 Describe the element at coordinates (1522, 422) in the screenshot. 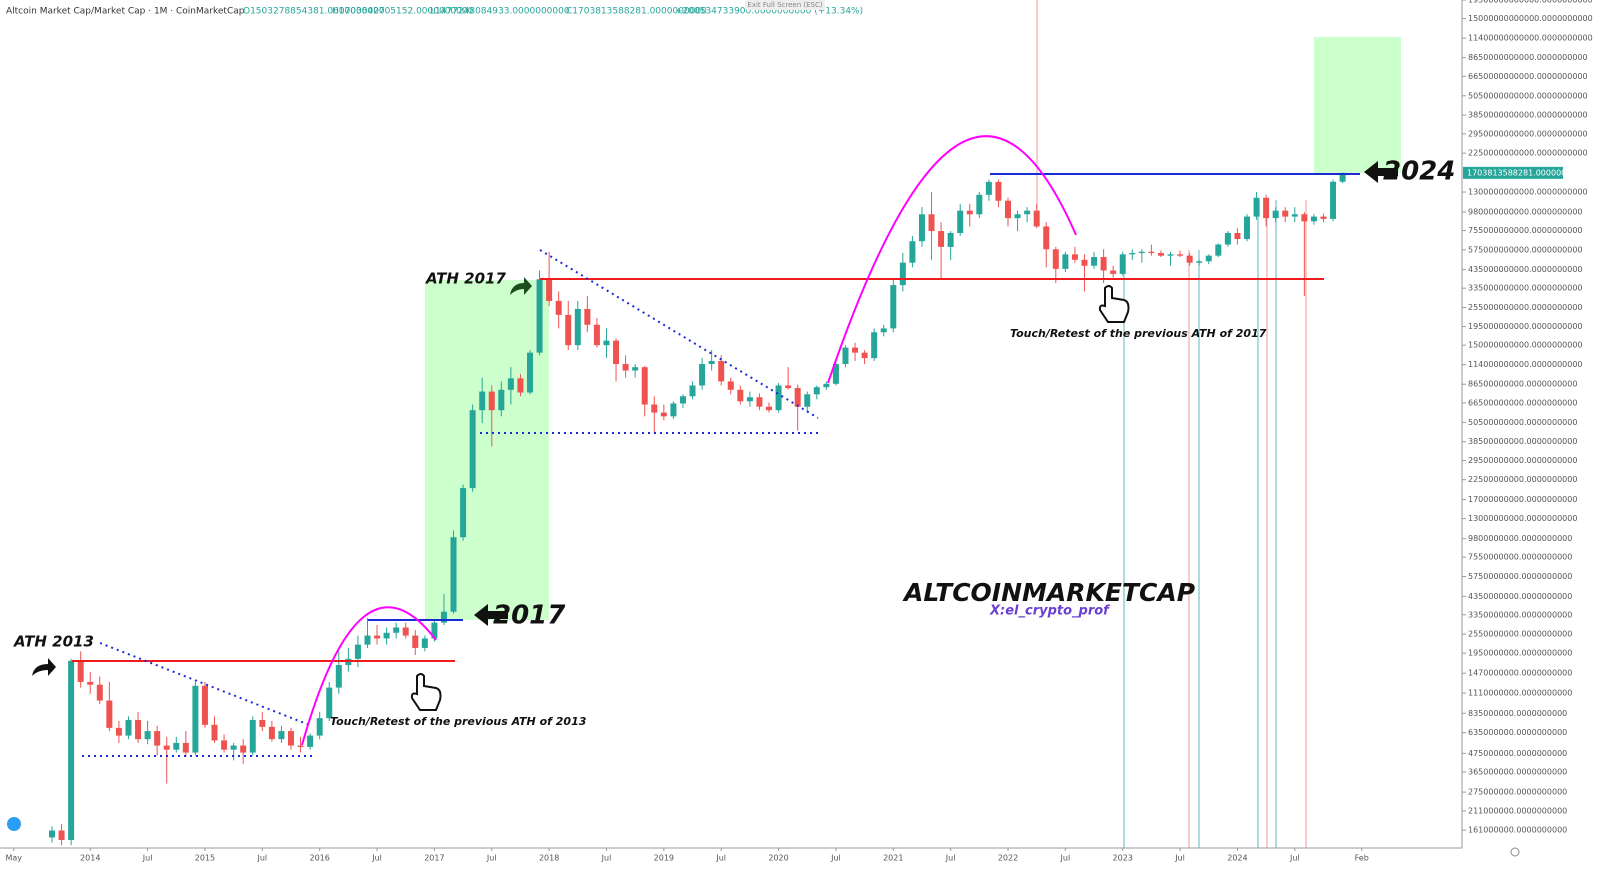

I see `y-tick-label: 50500000000.0000000000` at that location.